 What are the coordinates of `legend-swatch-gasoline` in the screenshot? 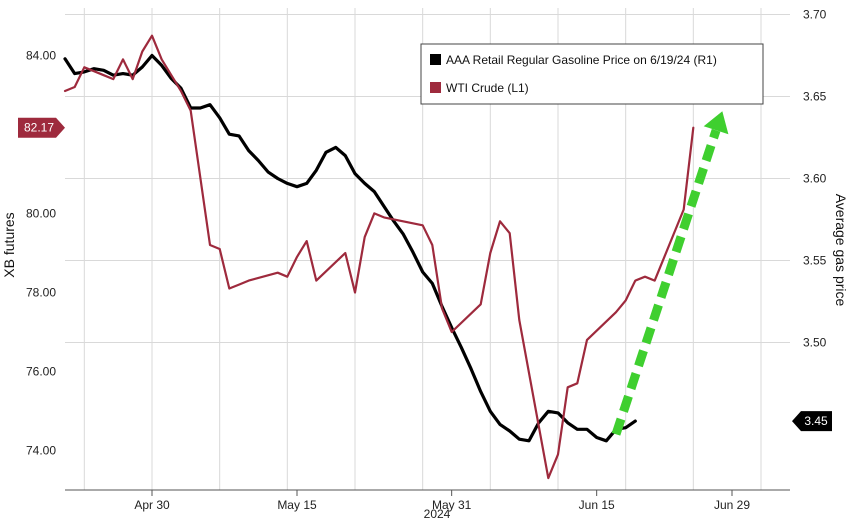 It's located at (435, 59).